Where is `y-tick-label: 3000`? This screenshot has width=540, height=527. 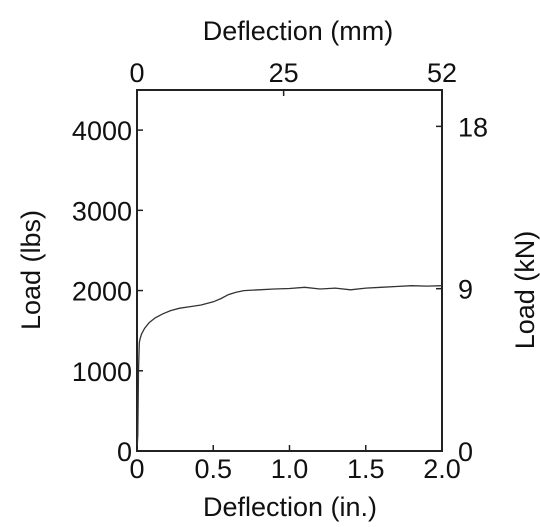
y-tick-label: 3000 is located at coordinates (102, 211).